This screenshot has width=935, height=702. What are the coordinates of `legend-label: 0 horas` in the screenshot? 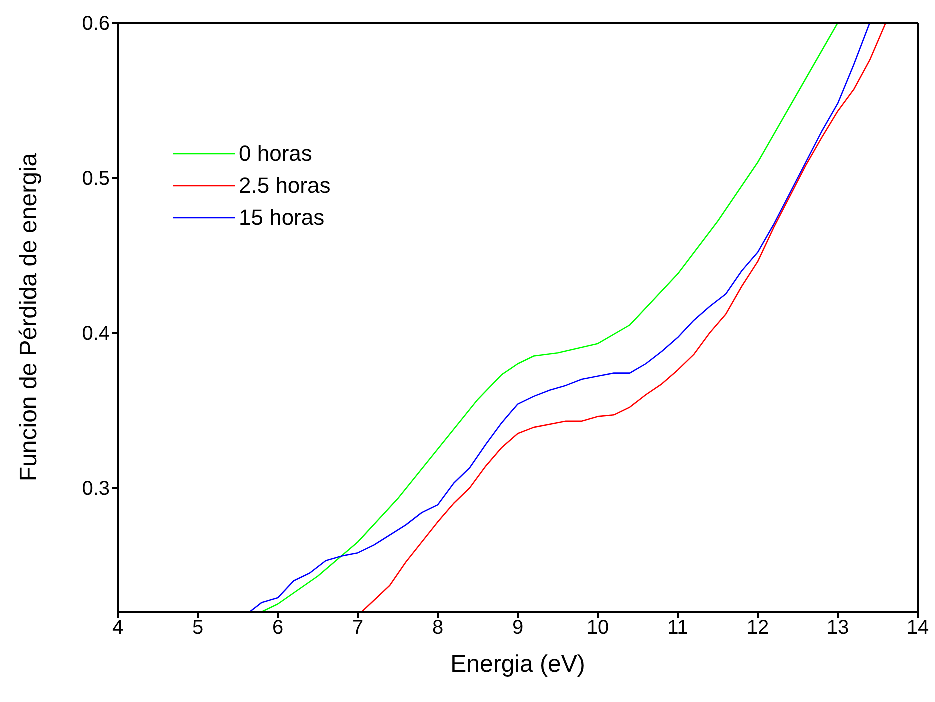 It's located at (275, 154).